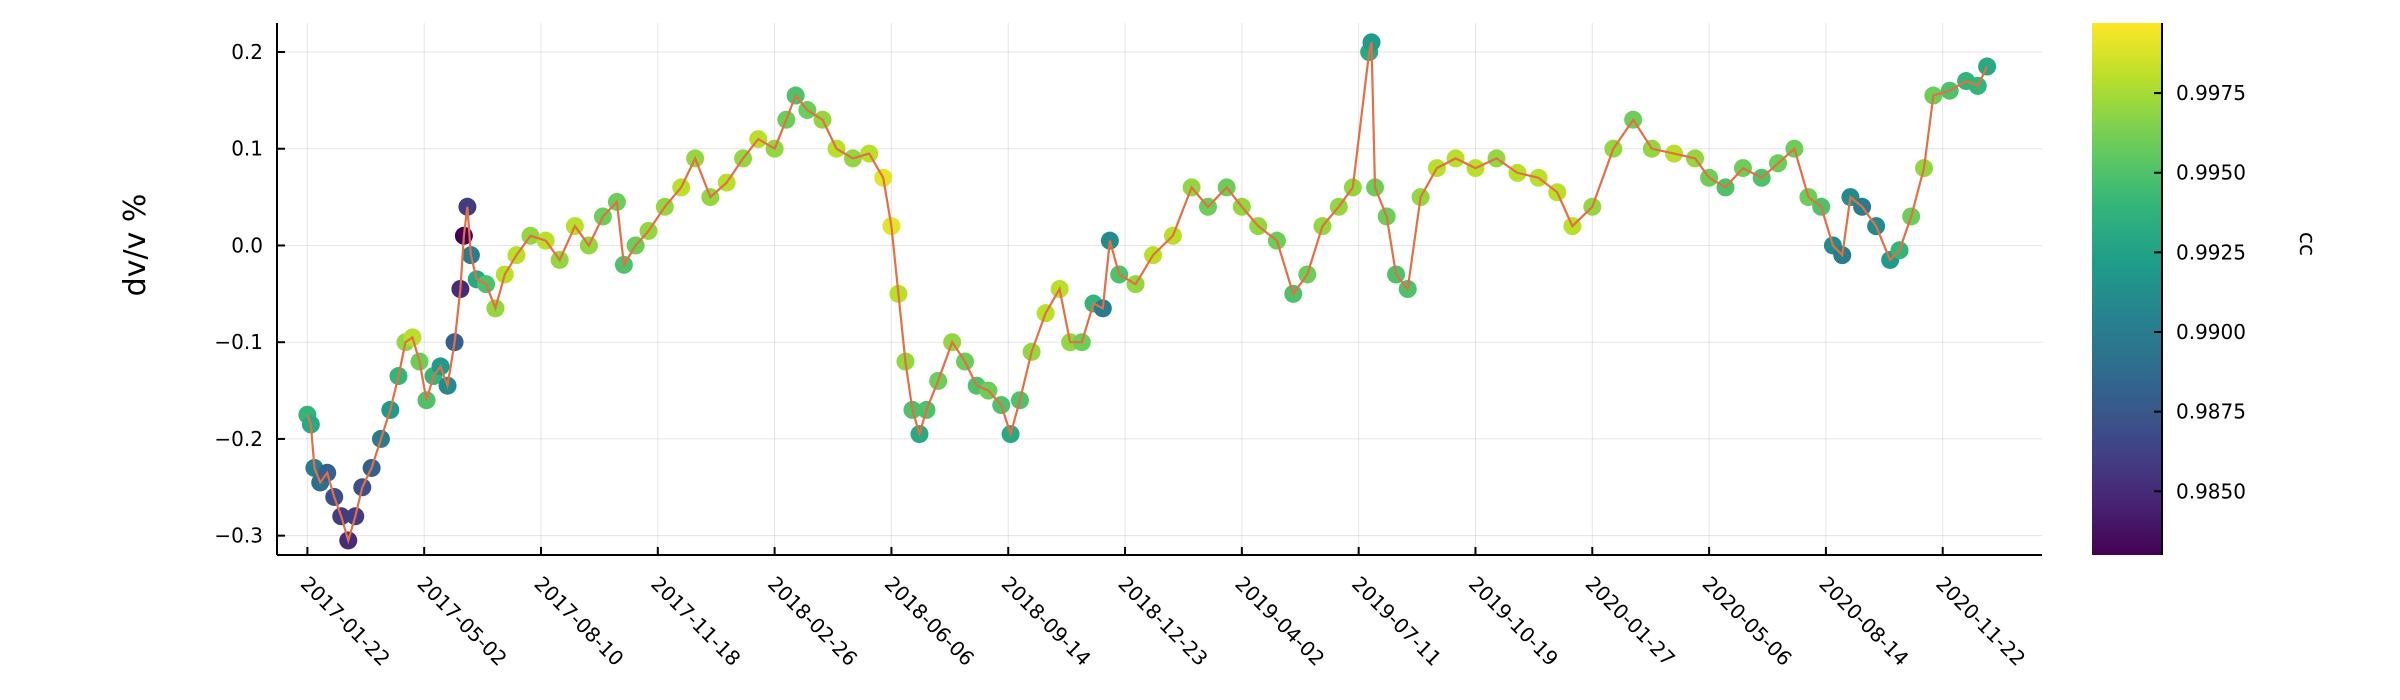 The width and height of the screenshot is (2400, 700). What do you see at coordinates (247, 149) in the screenshot?
I see `y-tick-label: 0.1` at bounding box center [247, 149].